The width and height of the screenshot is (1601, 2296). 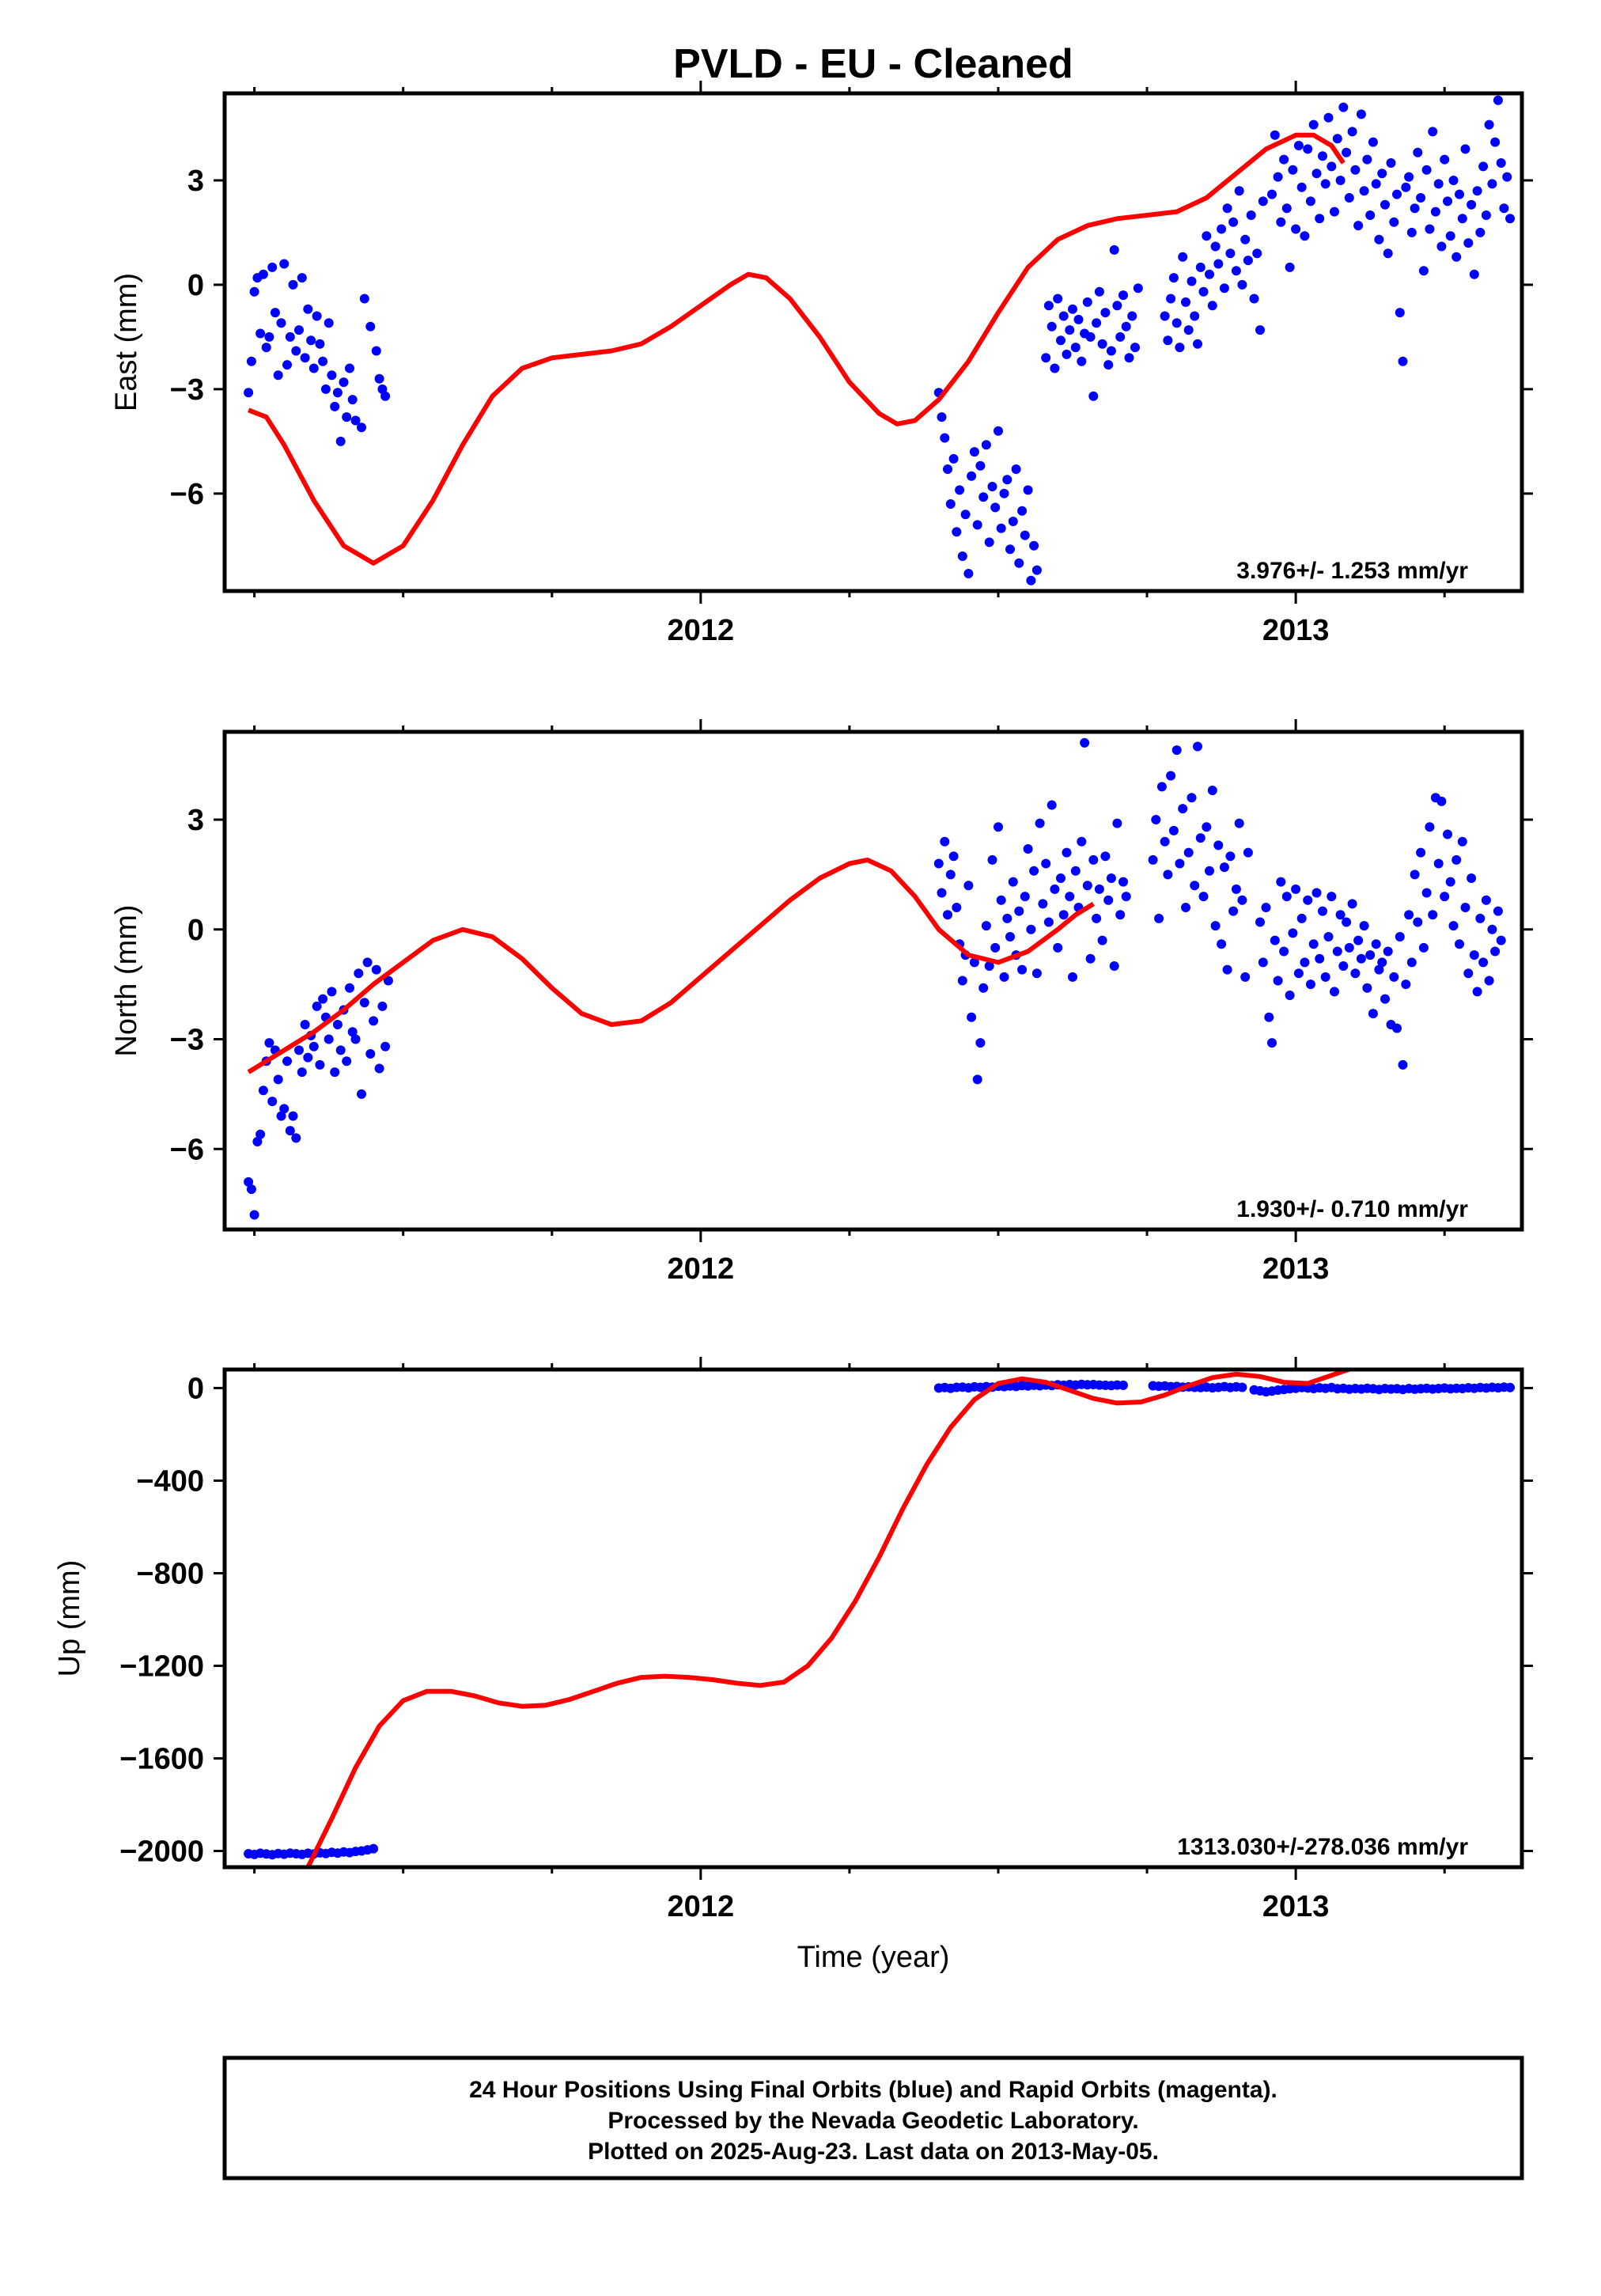 What do you see at coordinates (70, 1619) in the screenshot?
I see `up-ylabel: Up (mm)` at bounding box center [70, 1619].